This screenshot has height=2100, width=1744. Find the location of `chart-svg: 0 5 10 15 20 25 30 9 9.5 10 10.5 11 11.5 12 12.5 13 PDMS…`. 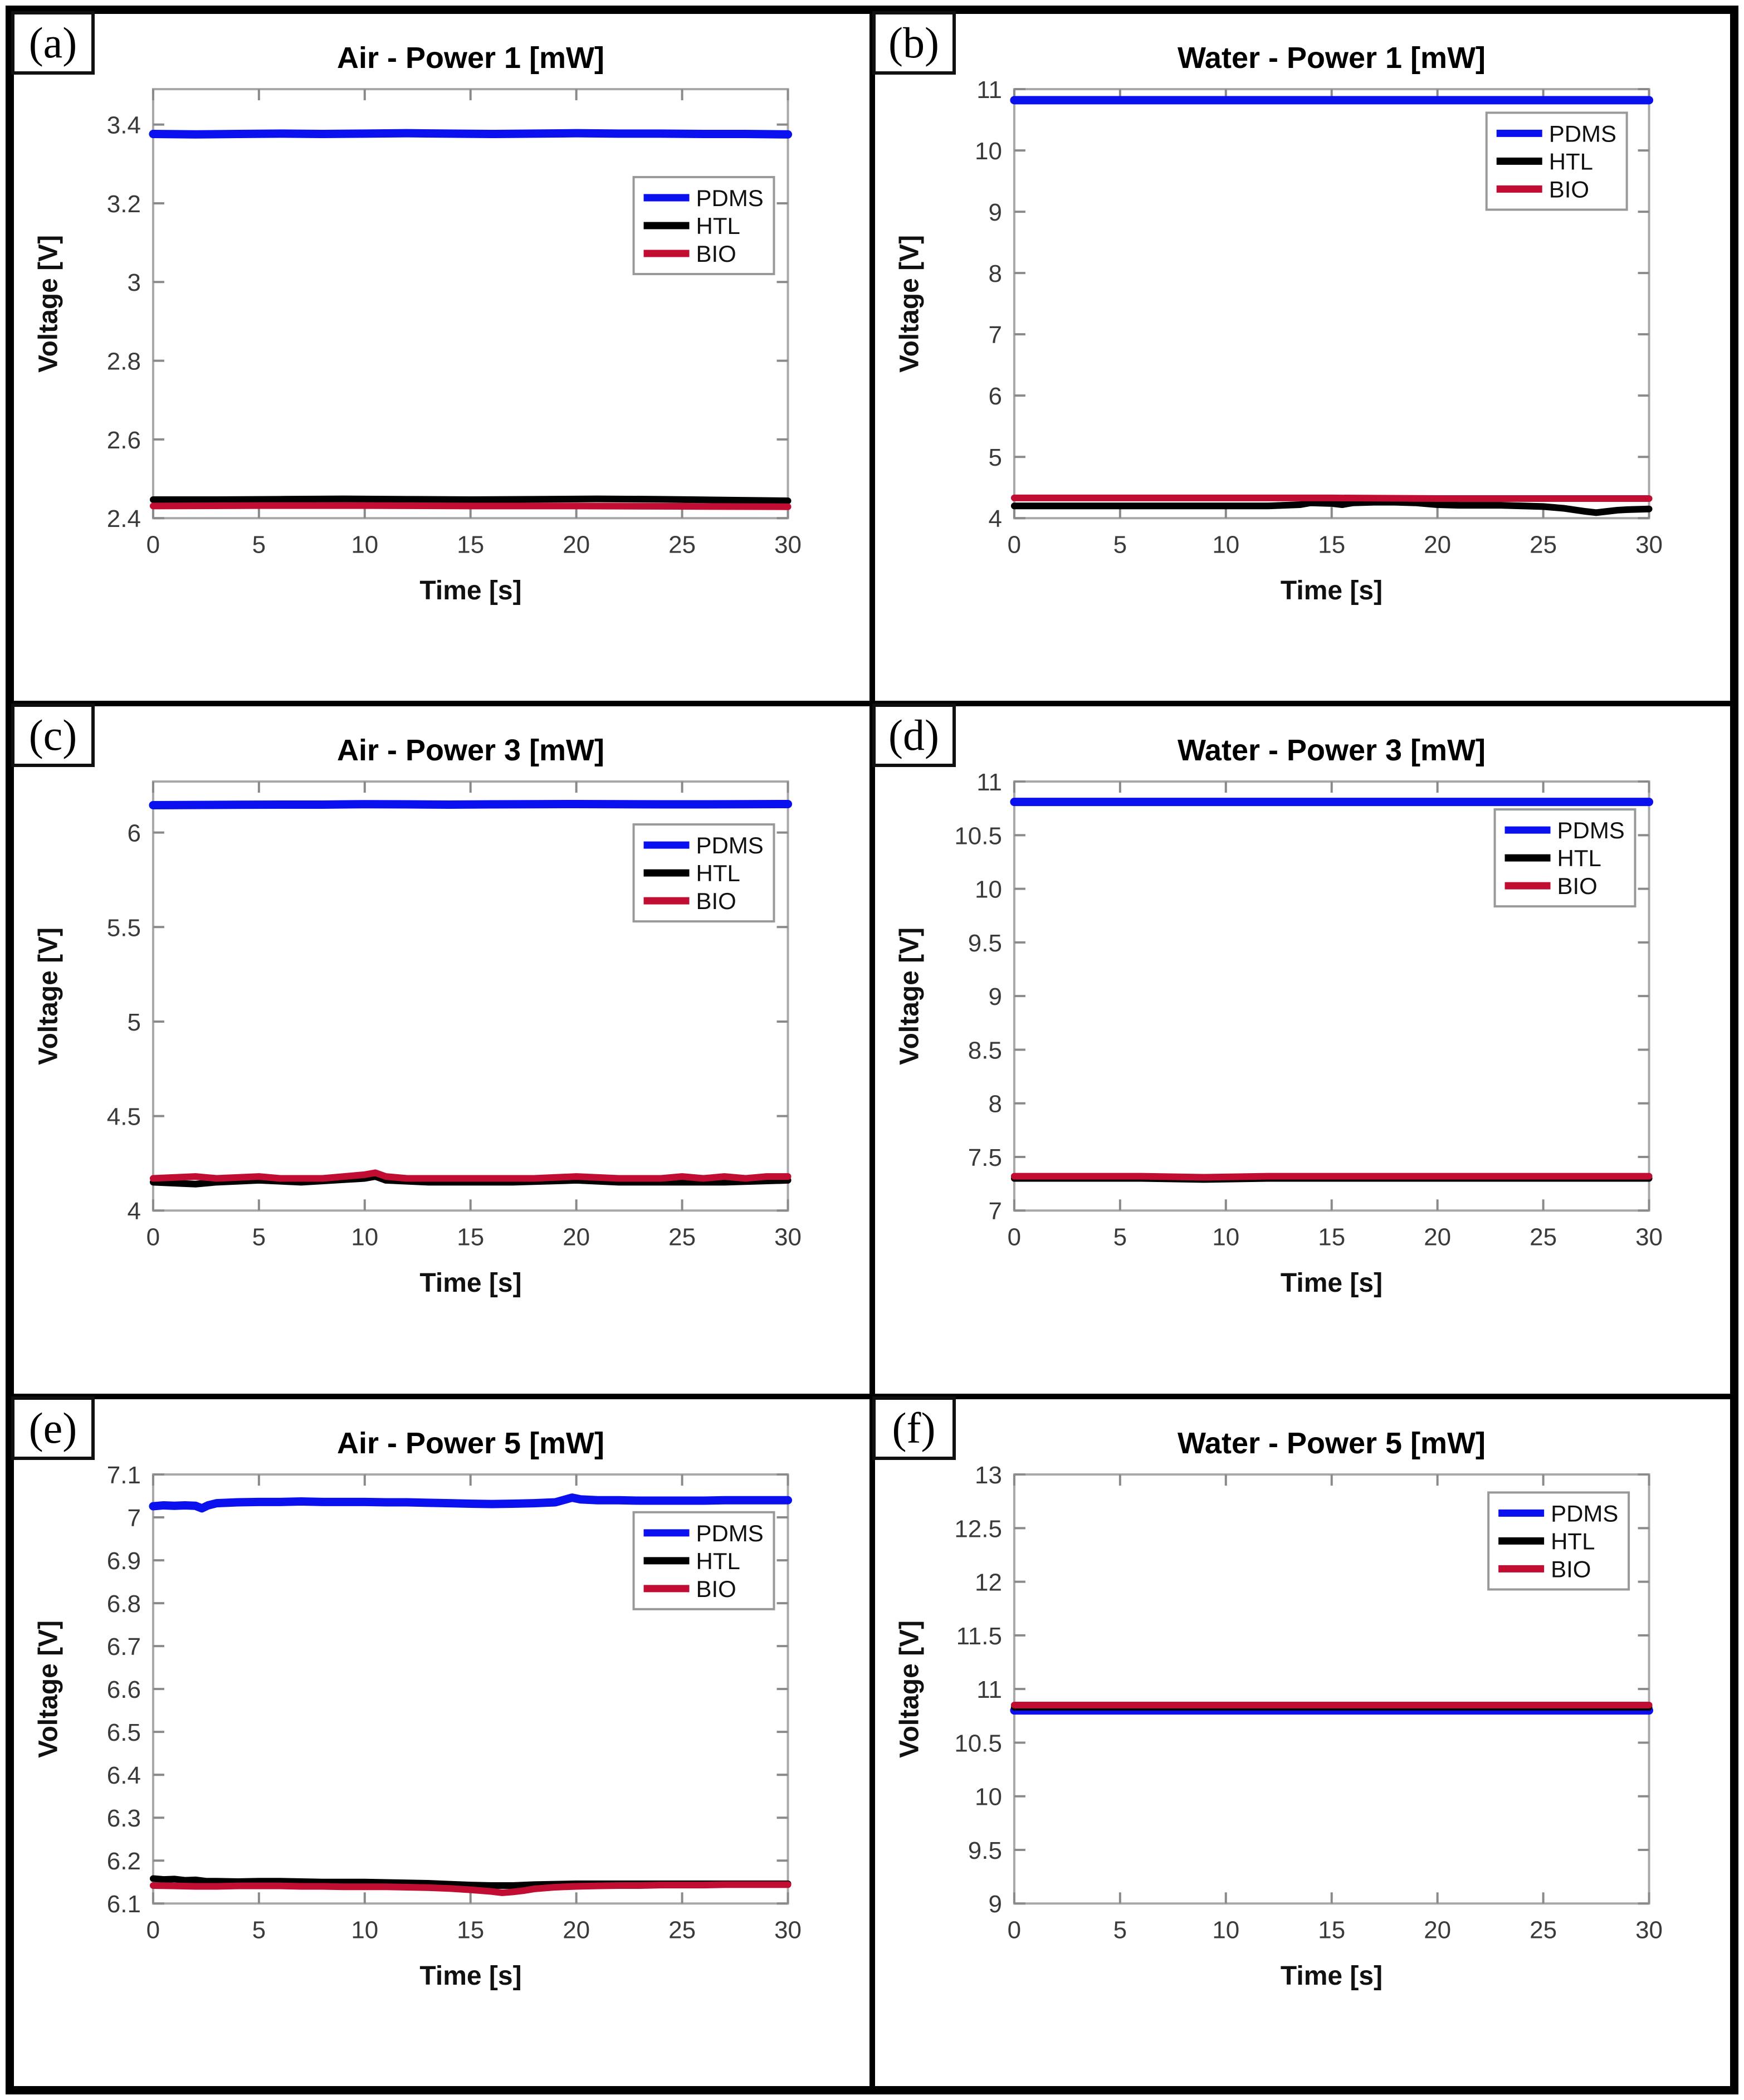

chart-svg: 0 5 10 15 20 25 30 9 9.5 10 10.5 11 11.5 12 12.5 13 PDMS… is located at coordinates (1308, 1702).